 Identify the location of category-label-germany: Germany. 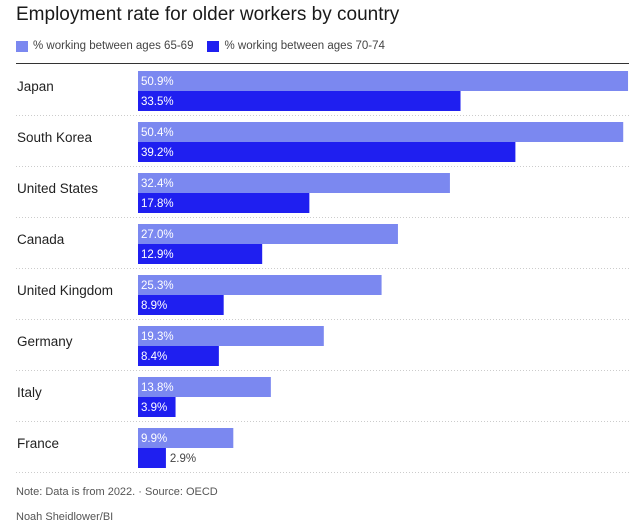
(45, 341).